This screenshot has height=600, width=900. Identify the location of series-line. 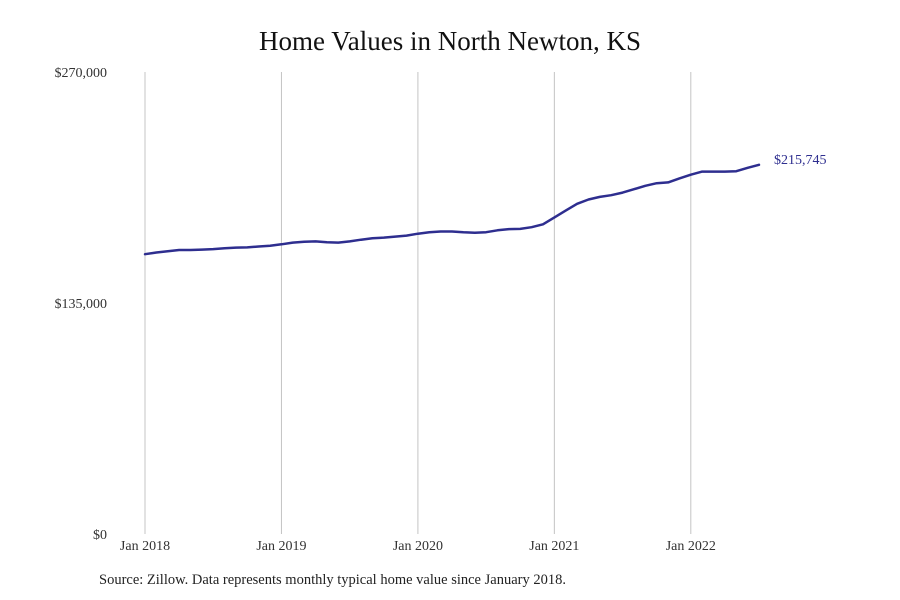
(452, 209).